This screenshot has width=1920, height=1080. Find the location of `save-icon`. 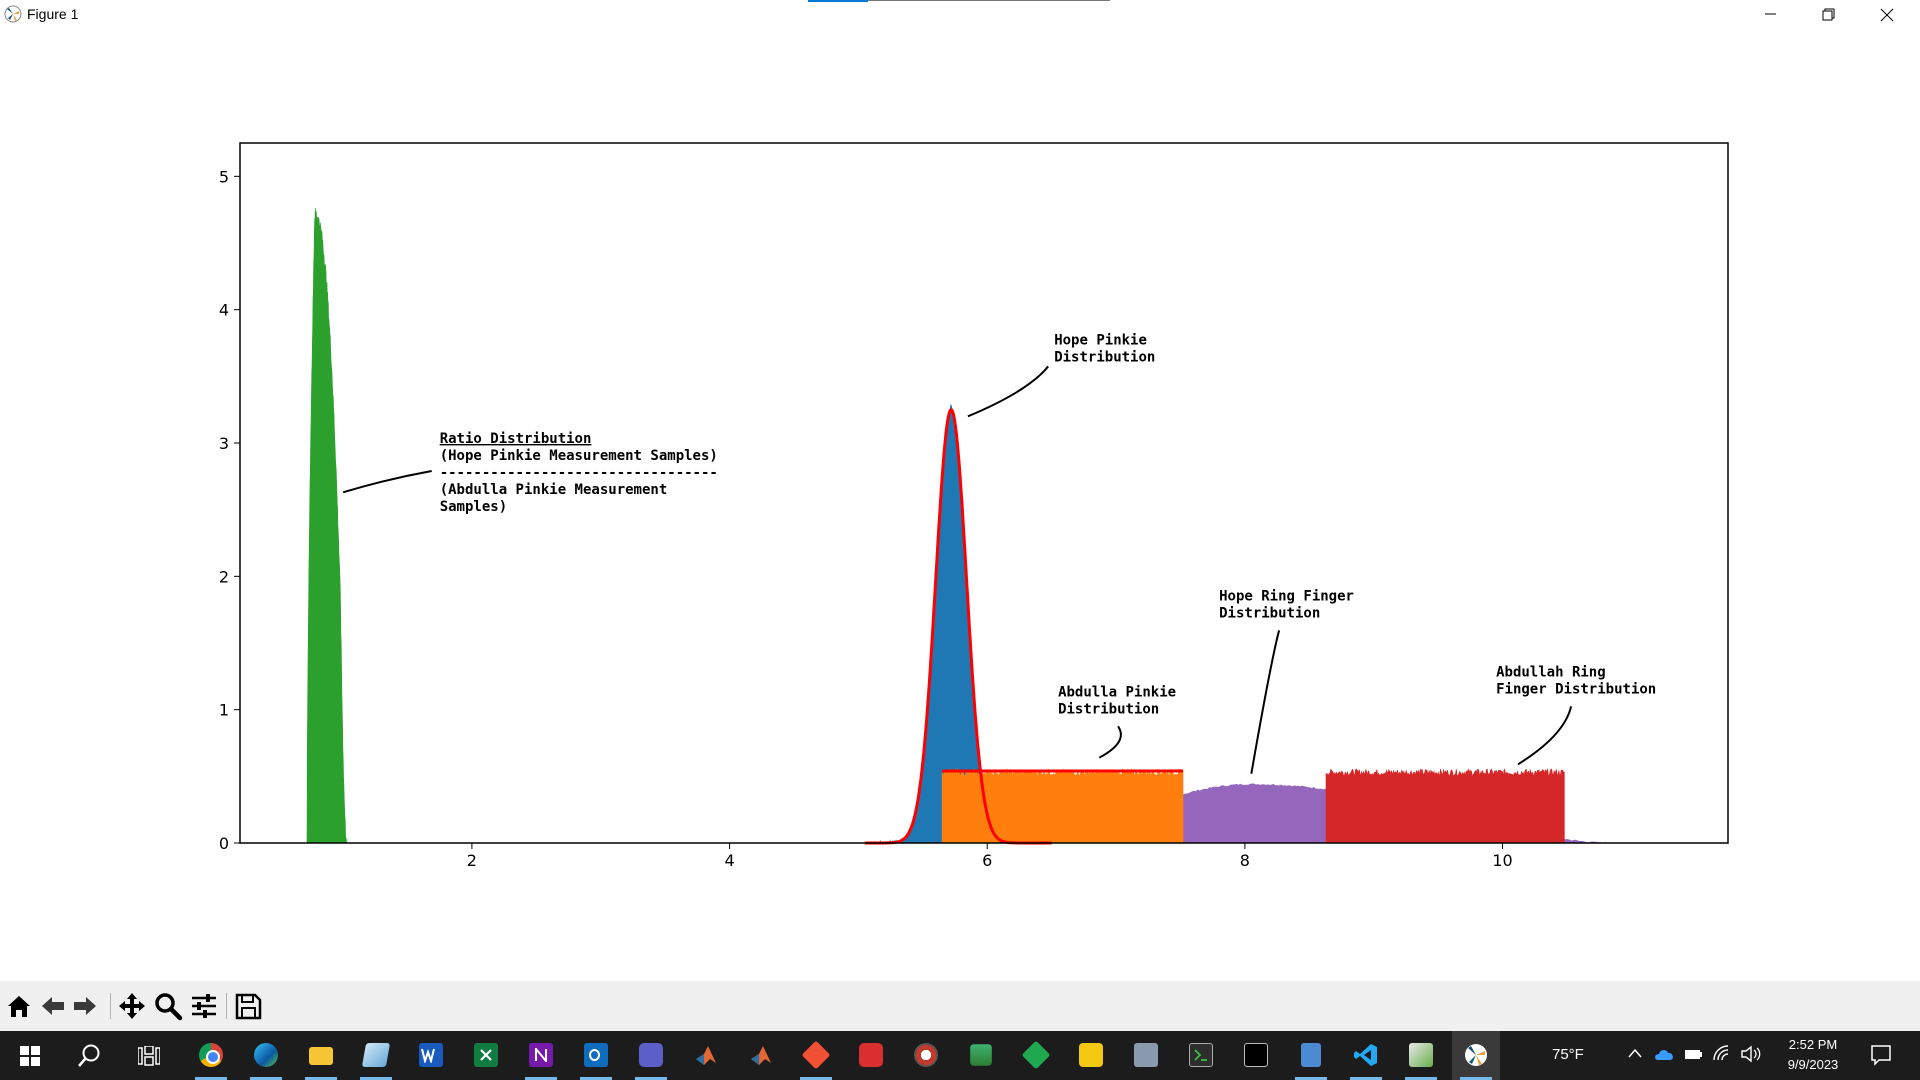

save-icon is located at coordinates (248, 1006).